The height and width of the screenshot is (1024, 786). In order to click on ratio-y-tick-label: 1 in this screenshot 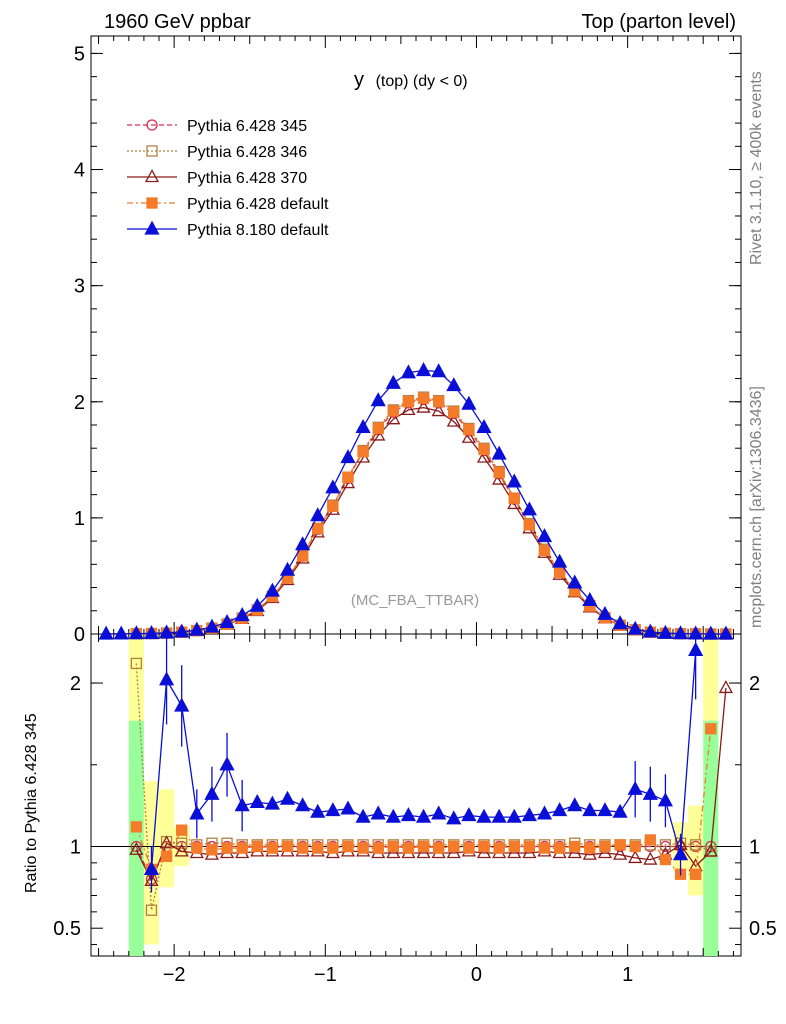, I will do `click(75, 847)`.